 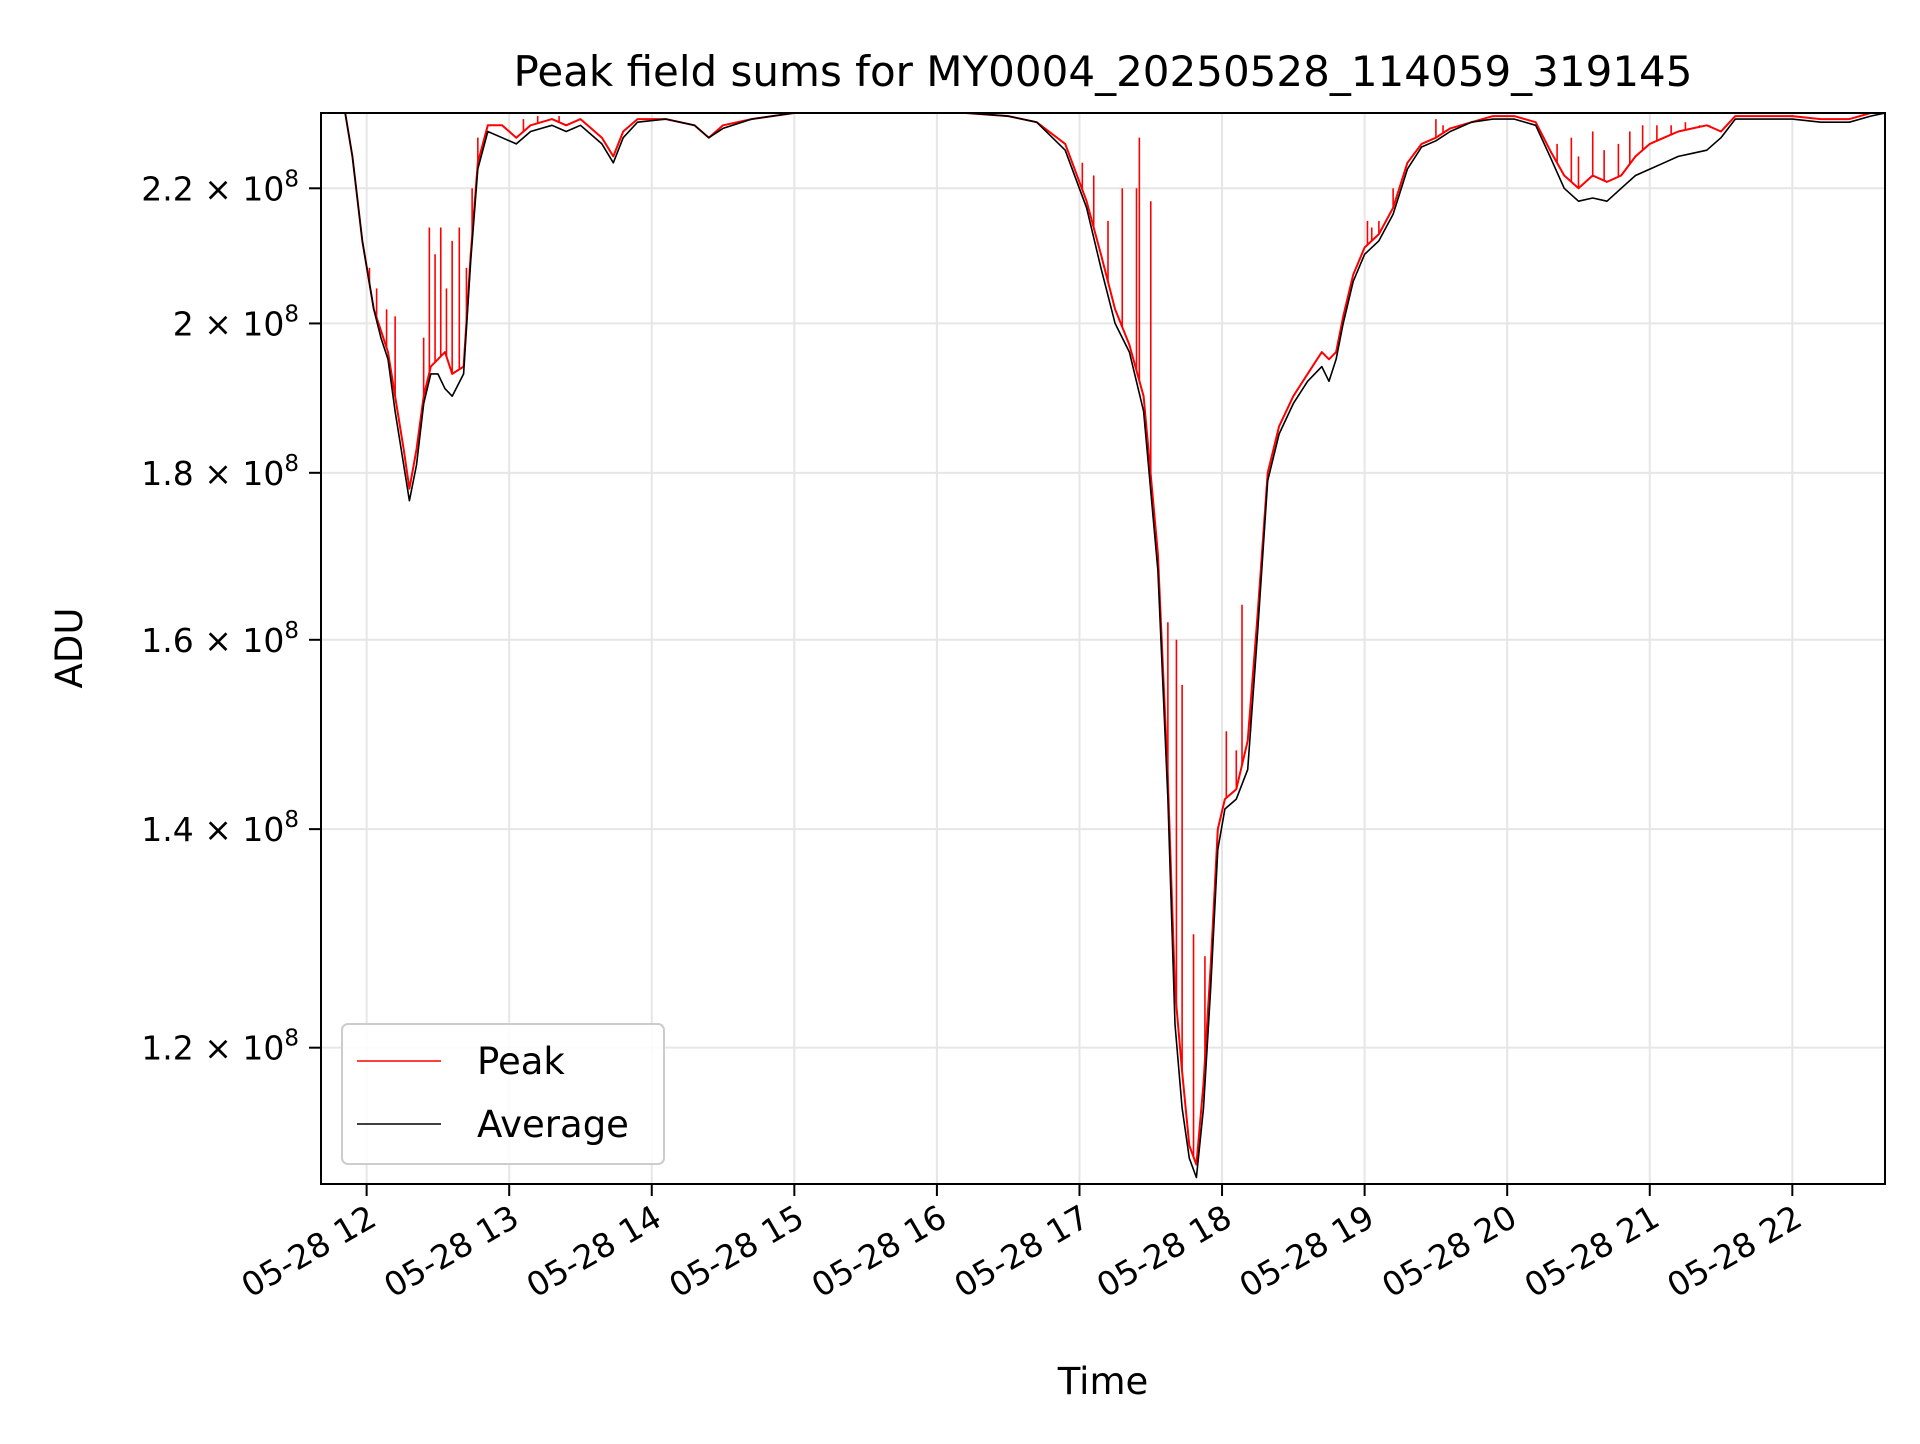 I want to click on y-tick-label: 1.6 × 108, so click(x=220, y=639).